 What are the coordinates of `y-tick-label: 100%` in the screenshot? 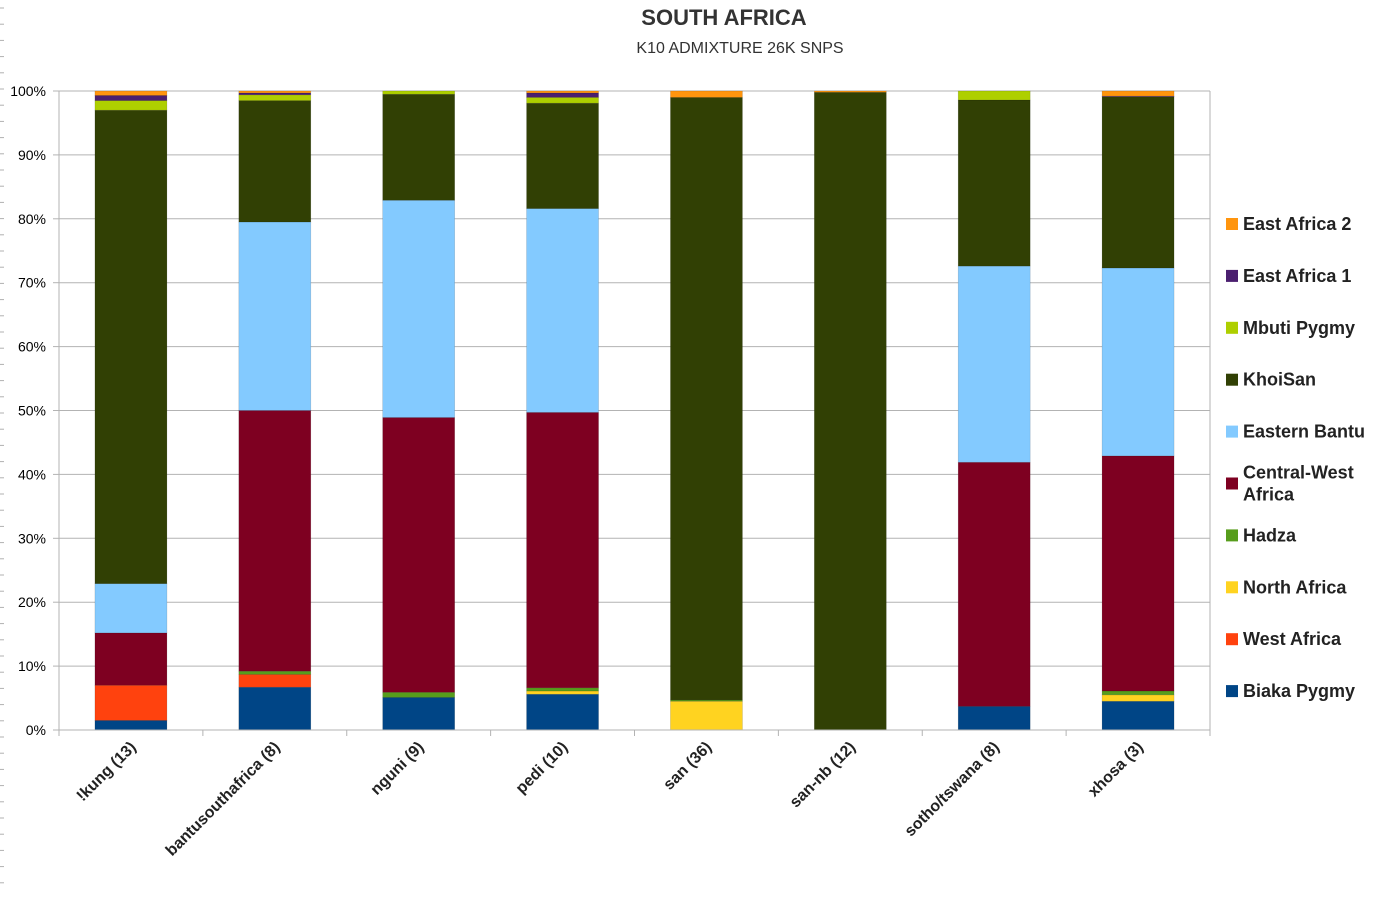 It's located at (28, 91).